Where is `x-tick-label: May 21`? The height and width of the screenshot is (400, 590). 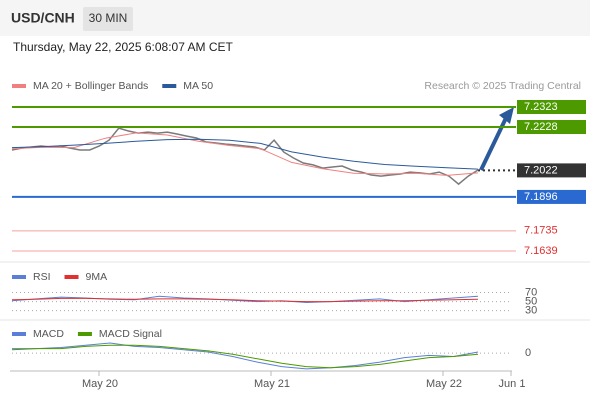
x-tick-label: May 21 is located at coordinates (272, 384).